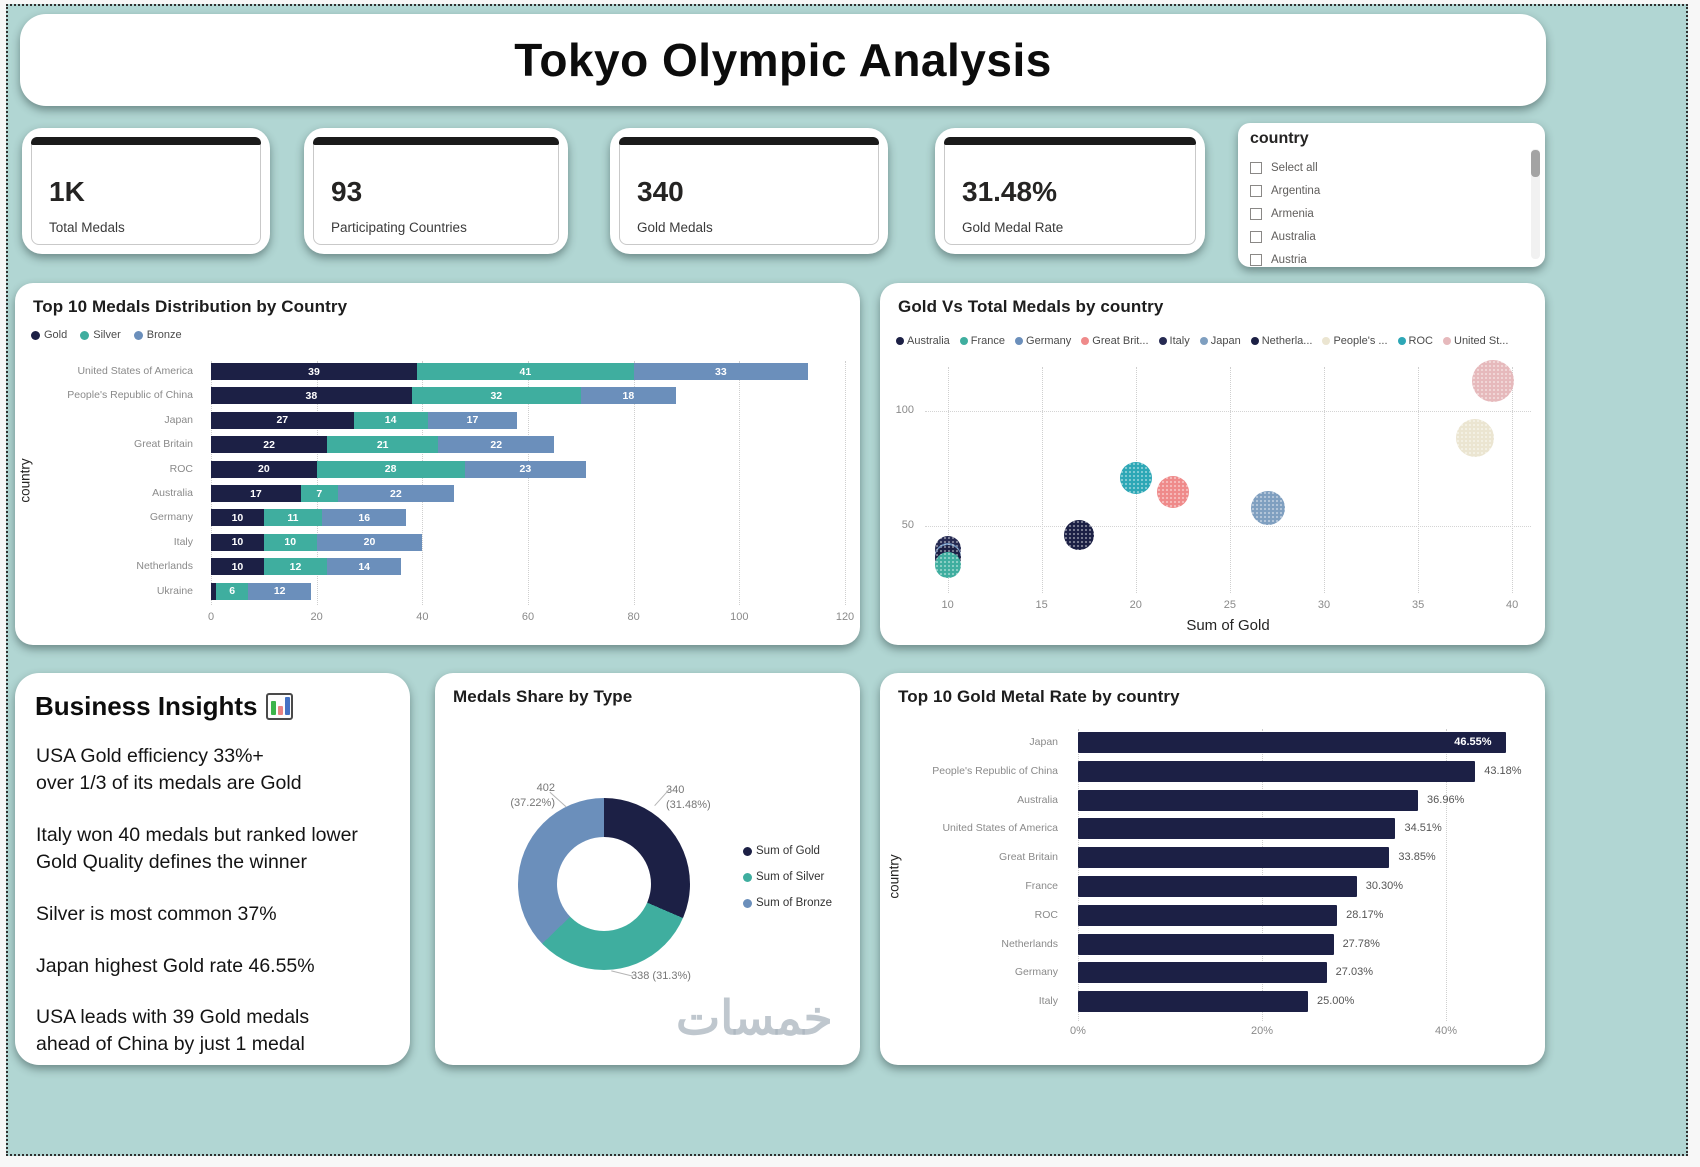 Image resolution: width=1700 pixels, height=1167 pixels. I want to click on bar-segment-gold: 27, so click(282, 420).